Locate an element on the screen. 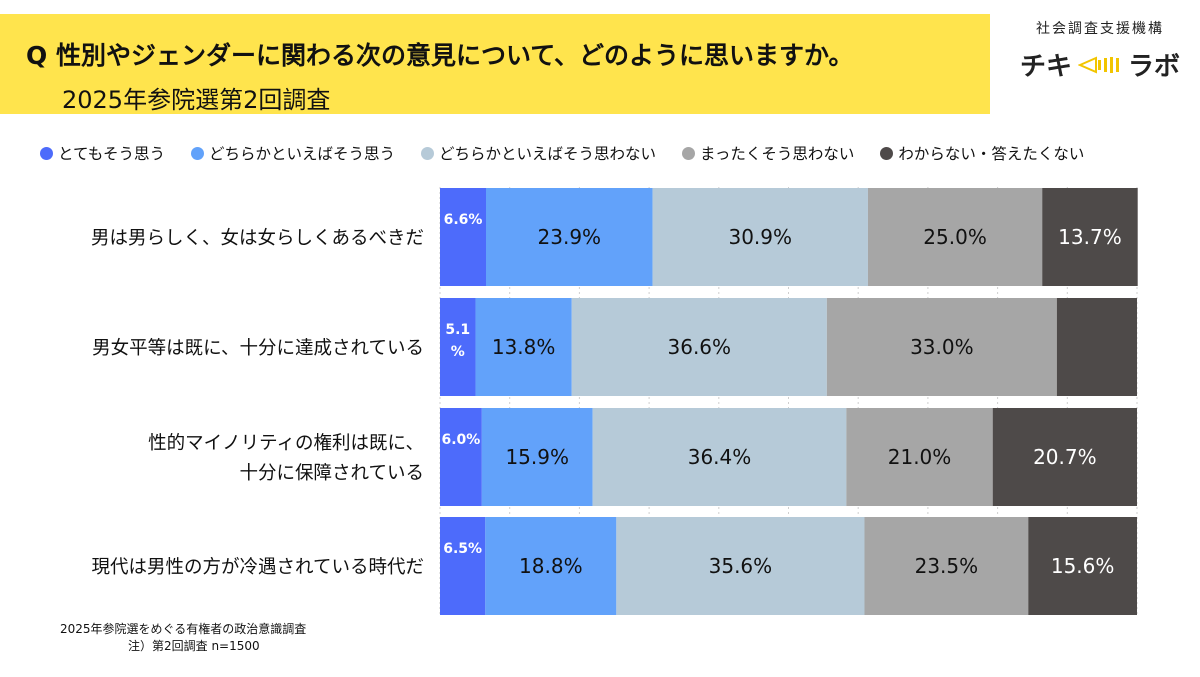 This screenshot has height=677, width=1200. page-title: Q 性別やジェンダーに関わる次の意見について、どのように思いますか。 is located at coordinates (440, 55).